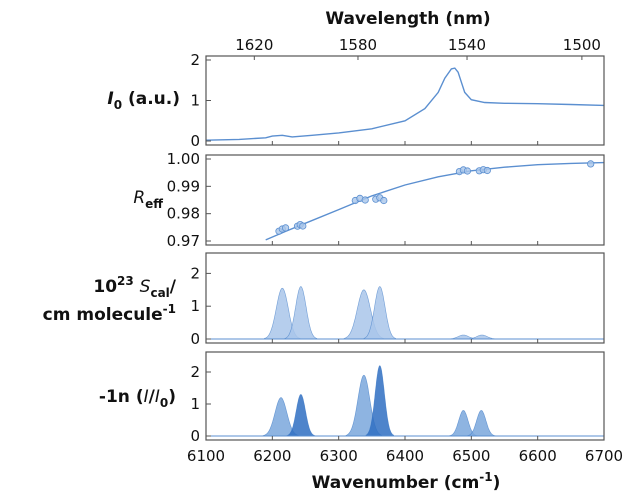 Image resolution: width=640 pixels, height=498 pixels. I want to click on top-axis-ticks: 1620 1580 1540 1500, so click(418, 48).